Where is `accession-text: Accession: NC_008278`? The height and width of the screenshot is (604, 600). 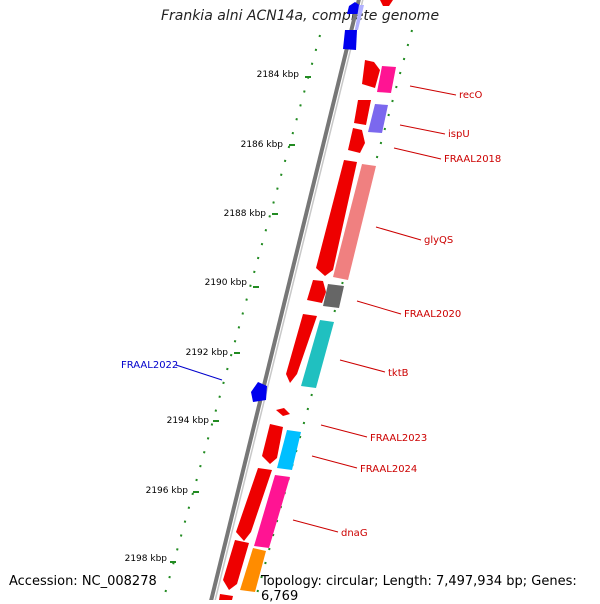
accession-text: Accession: NC_008278 is located at coordinates (83, 581).